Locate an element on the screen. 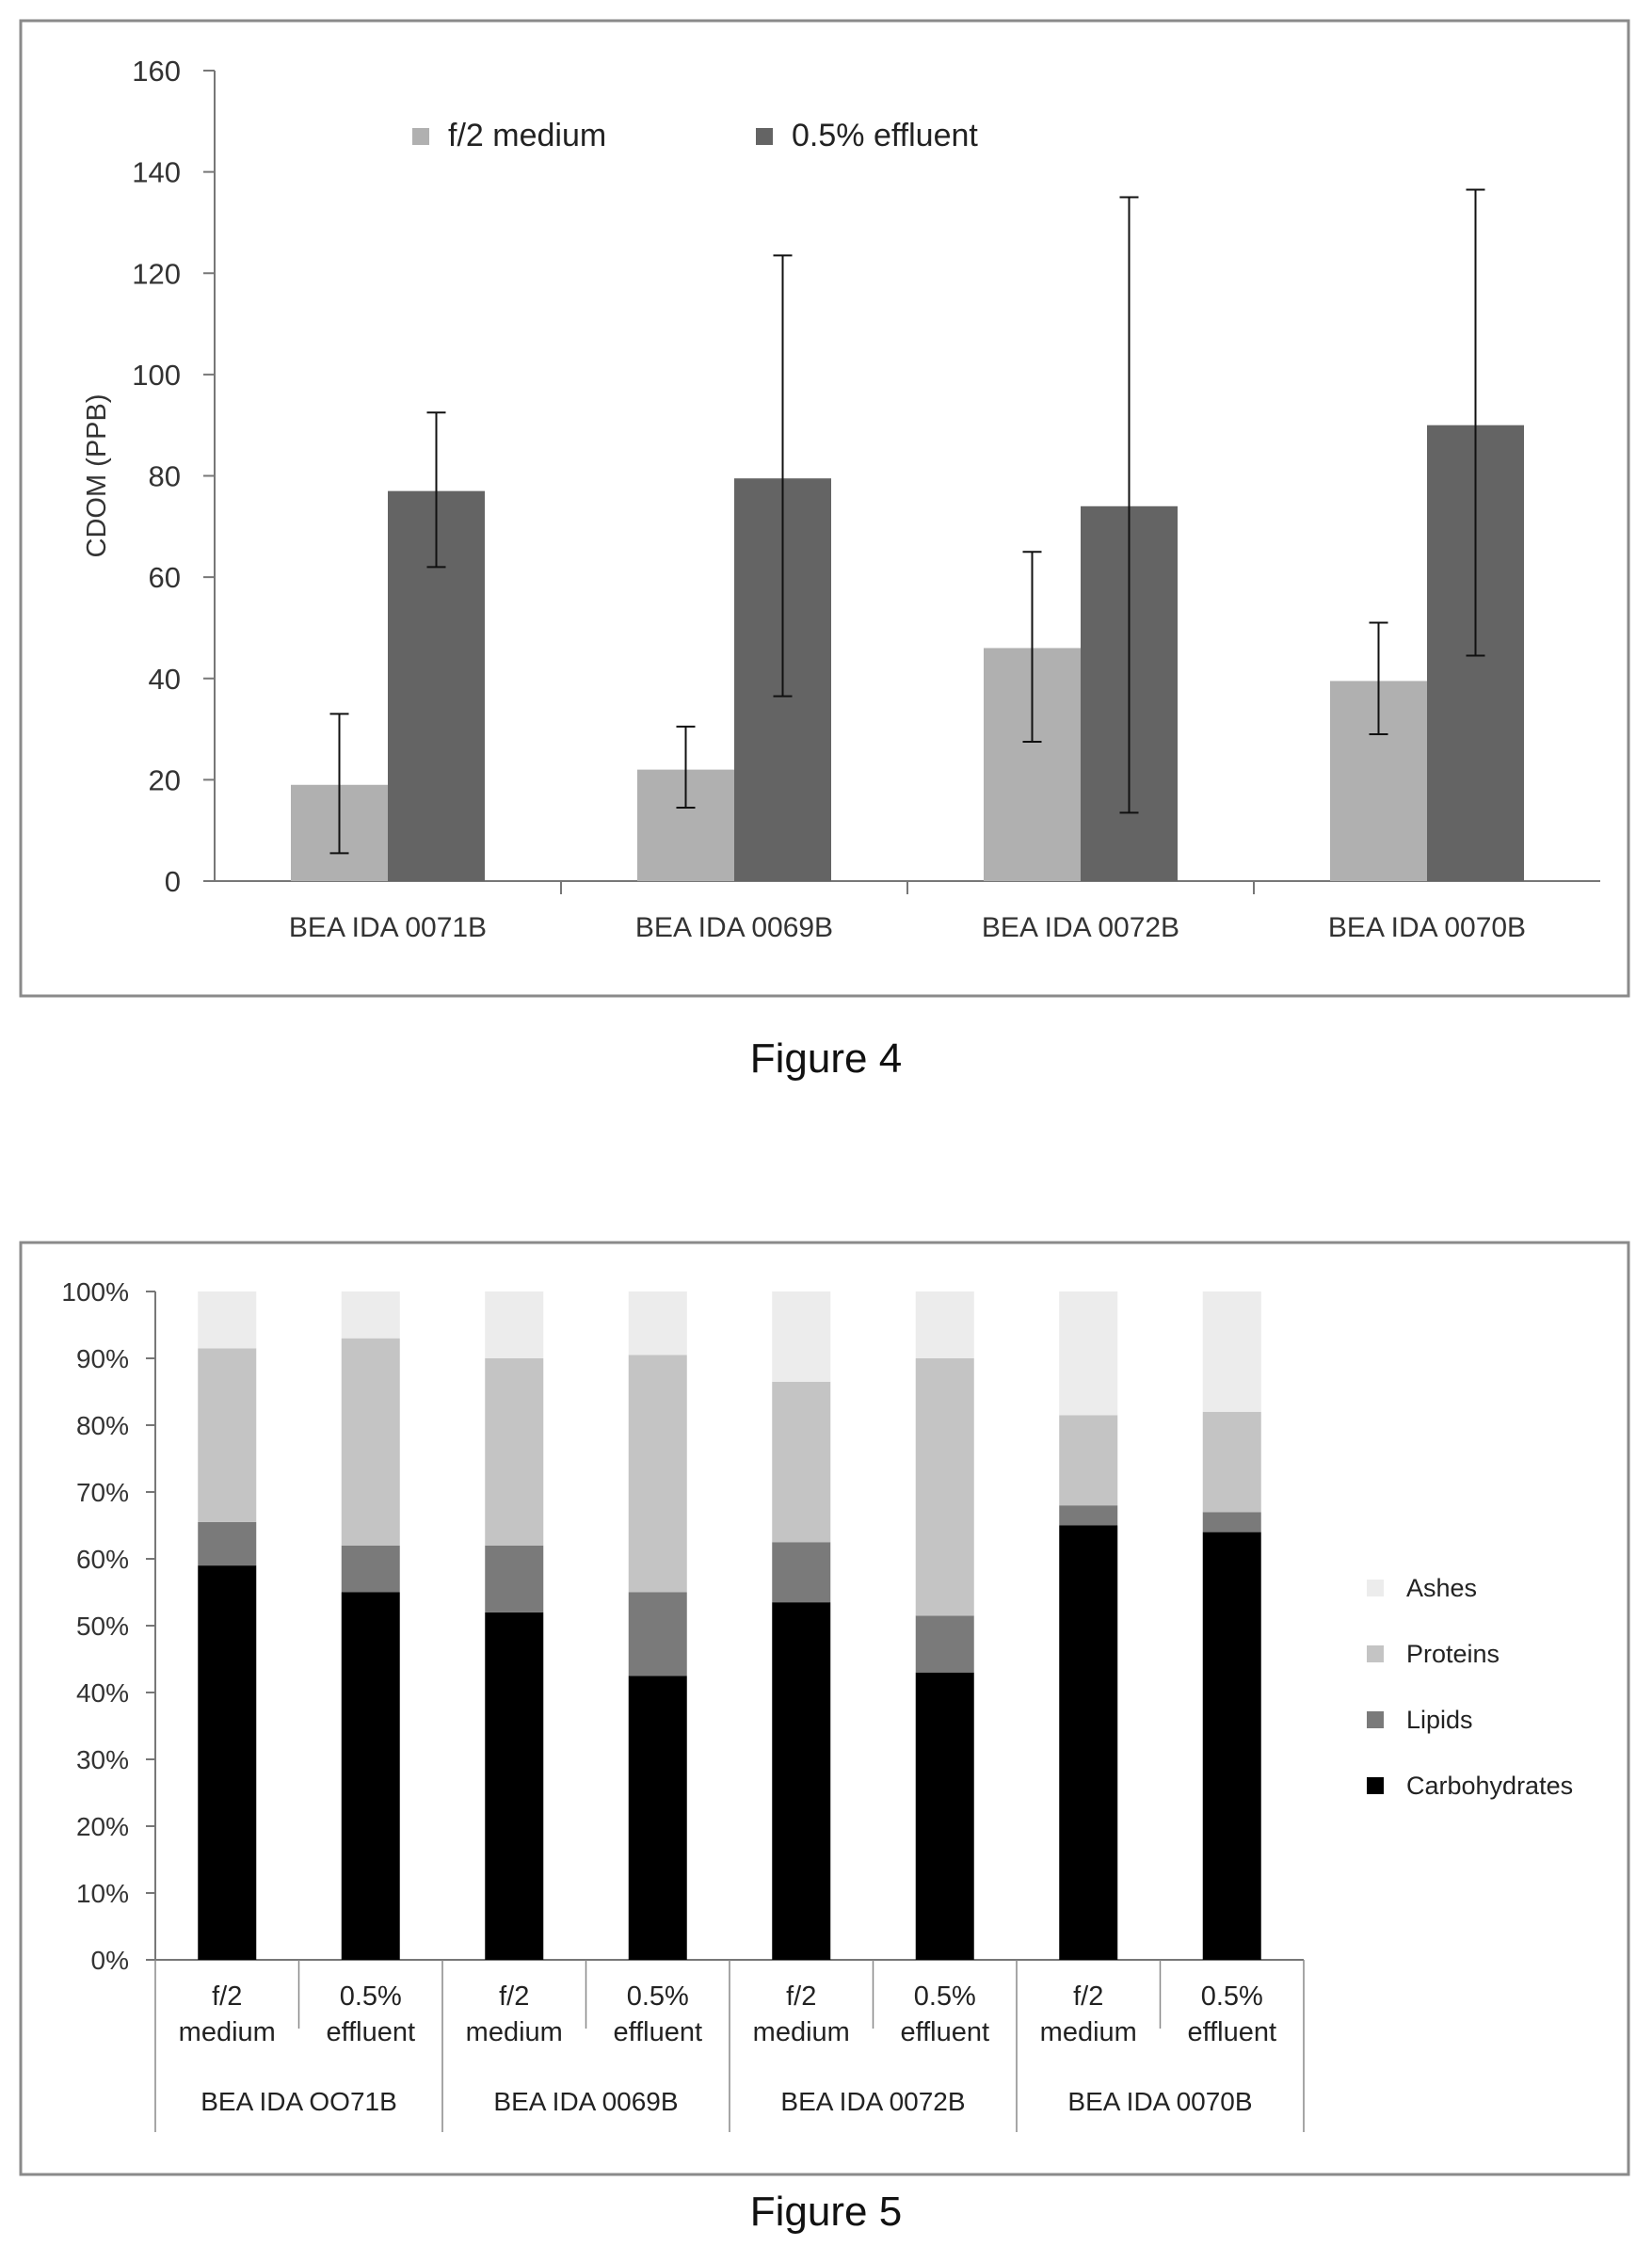 This screenshot has height=2262, width=1652. y-tick-label: 20 is located at coordinates (165, 779).